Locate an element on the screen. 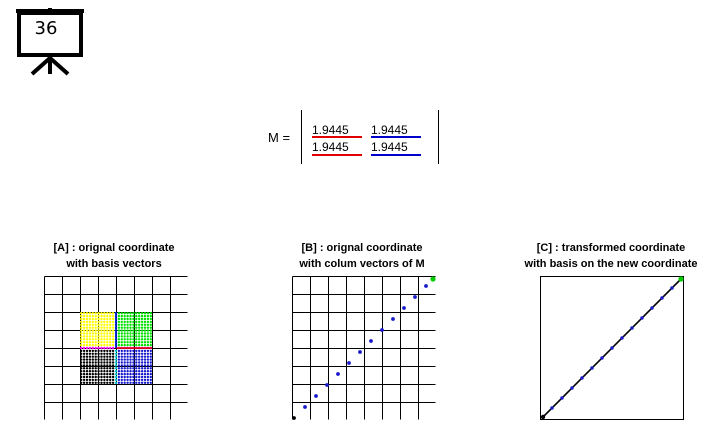 The width and height of the screenshot is (719, 435). plot-frame is located at coordinates (612, 348).